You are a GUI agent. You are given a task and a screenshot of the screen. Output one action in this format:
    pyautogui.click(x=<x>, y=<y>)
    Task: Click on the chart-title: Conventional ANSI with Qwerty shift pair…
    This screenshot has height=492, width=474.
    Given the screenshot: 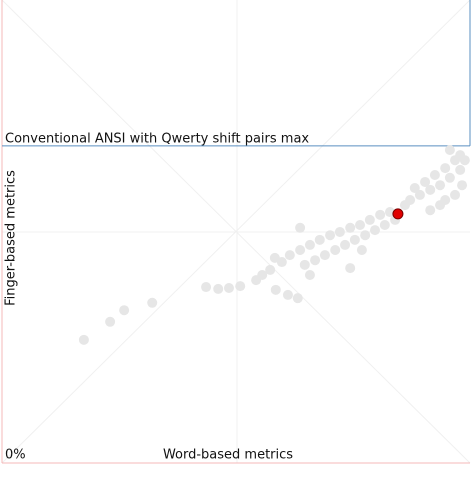 What is the action you would take?
    pyautogui.click(x=157, y=139)
    